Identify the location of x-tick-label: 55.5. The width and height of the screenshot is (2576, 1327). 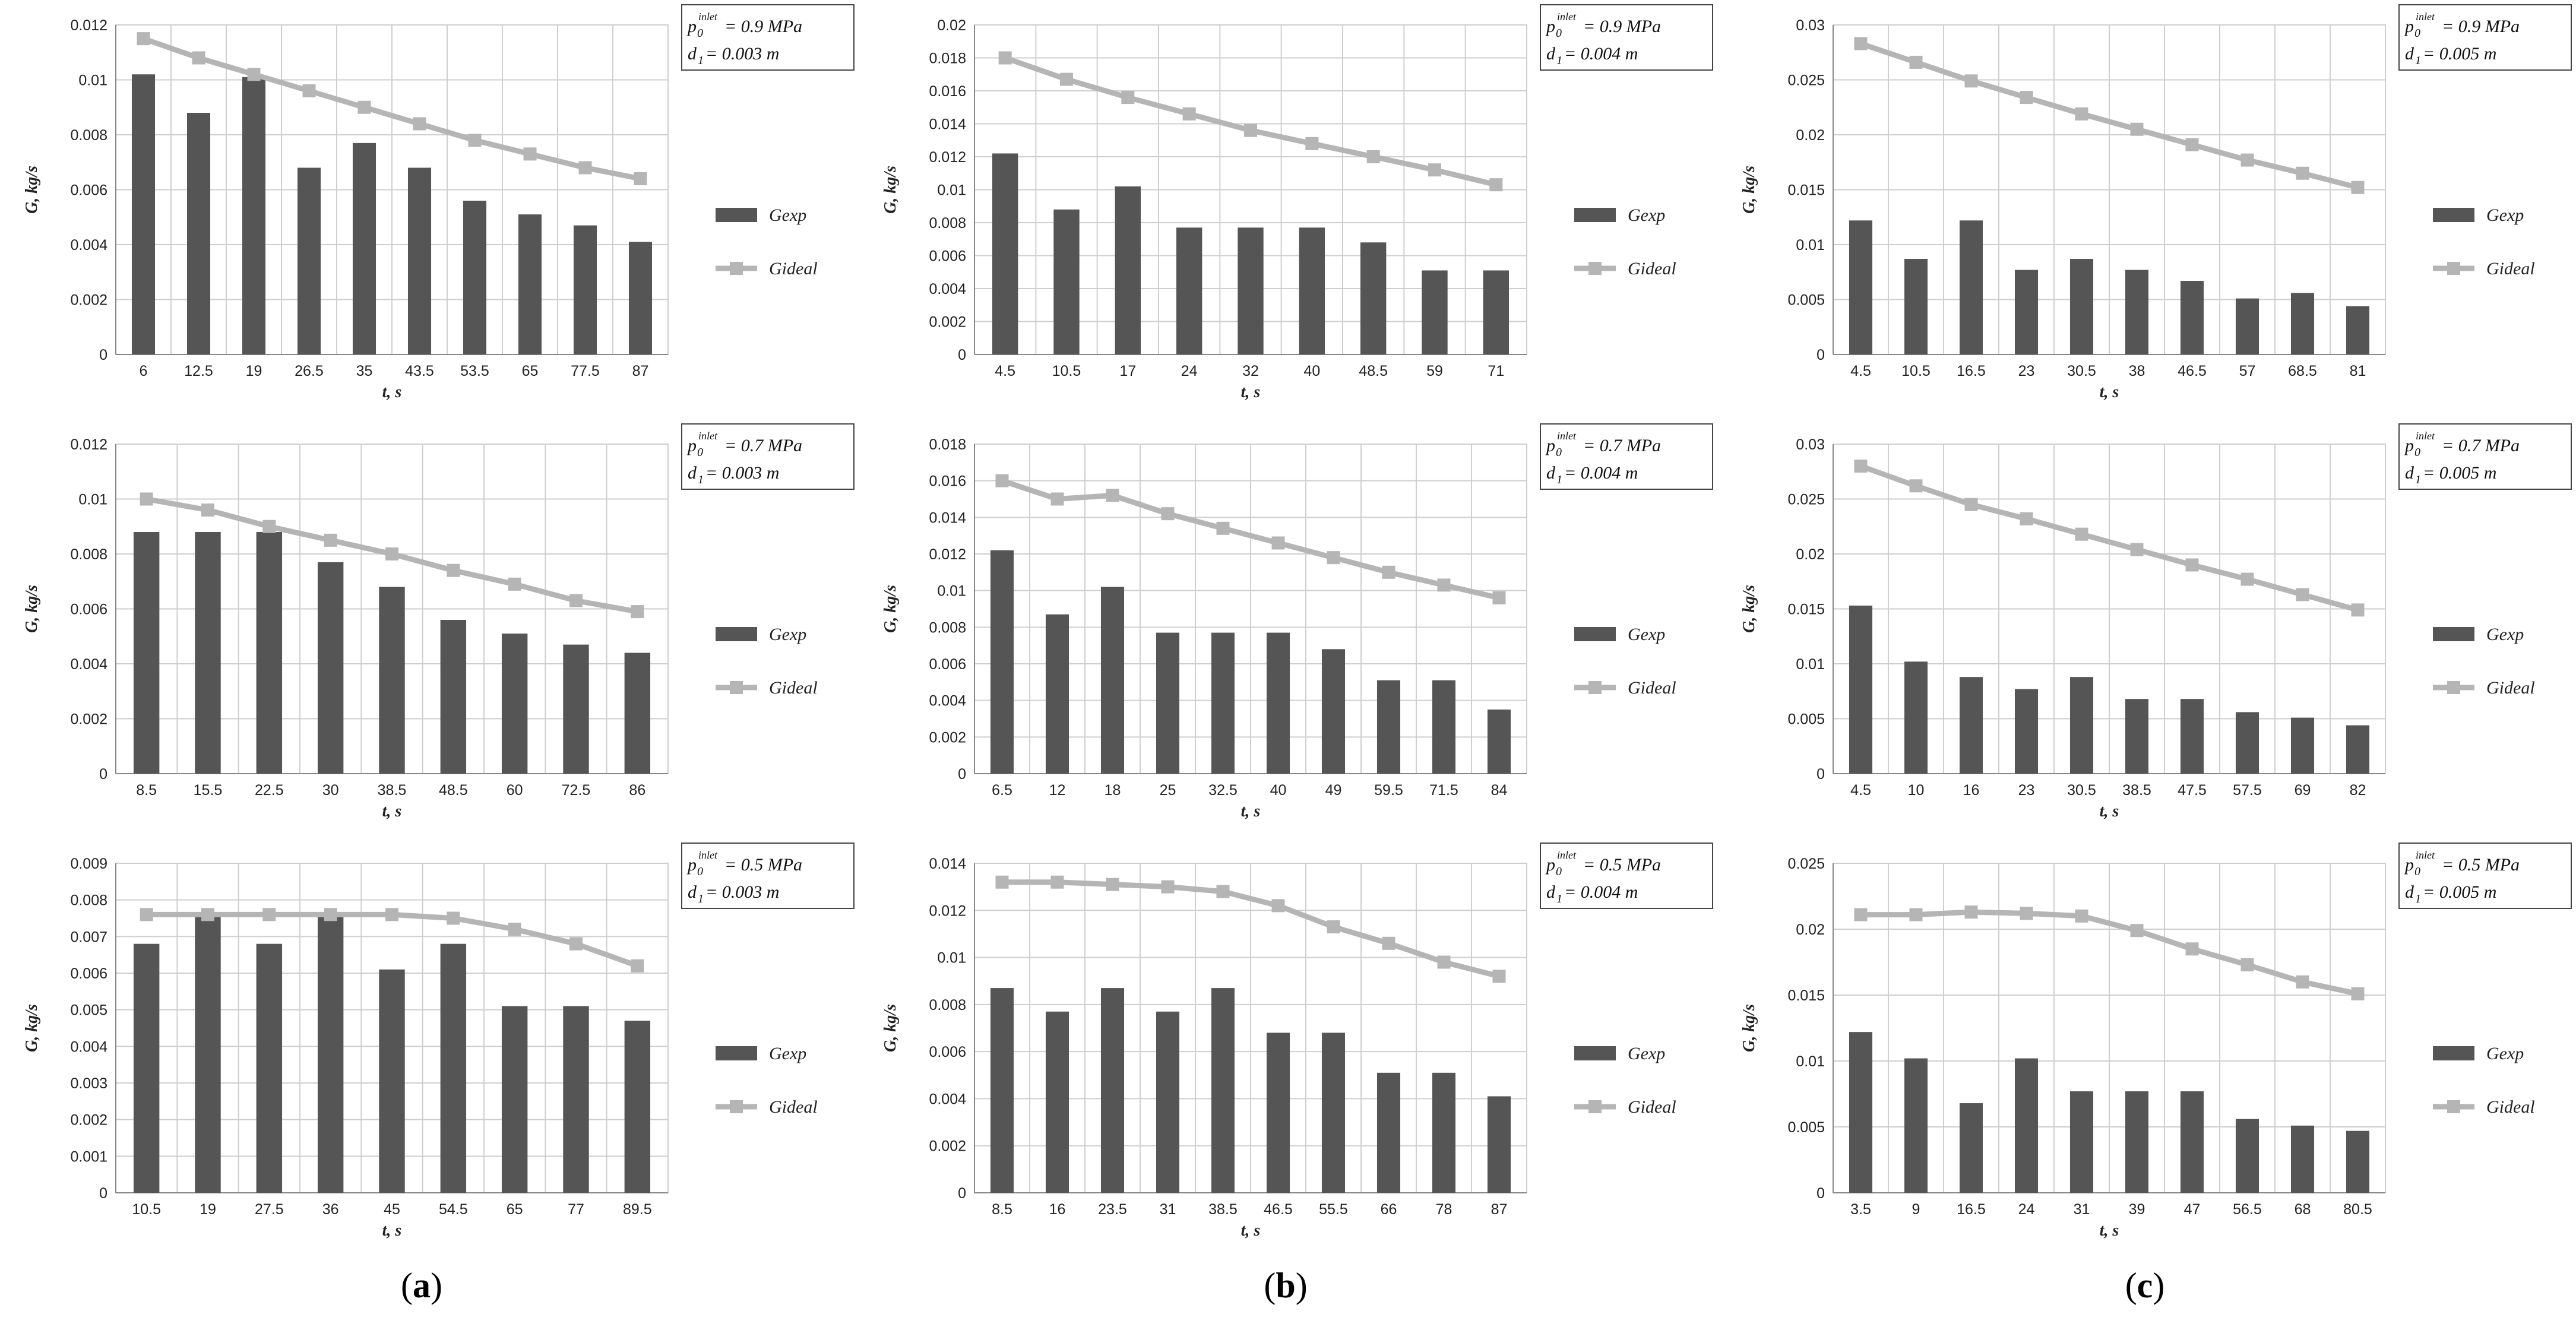
(1333, 1210).